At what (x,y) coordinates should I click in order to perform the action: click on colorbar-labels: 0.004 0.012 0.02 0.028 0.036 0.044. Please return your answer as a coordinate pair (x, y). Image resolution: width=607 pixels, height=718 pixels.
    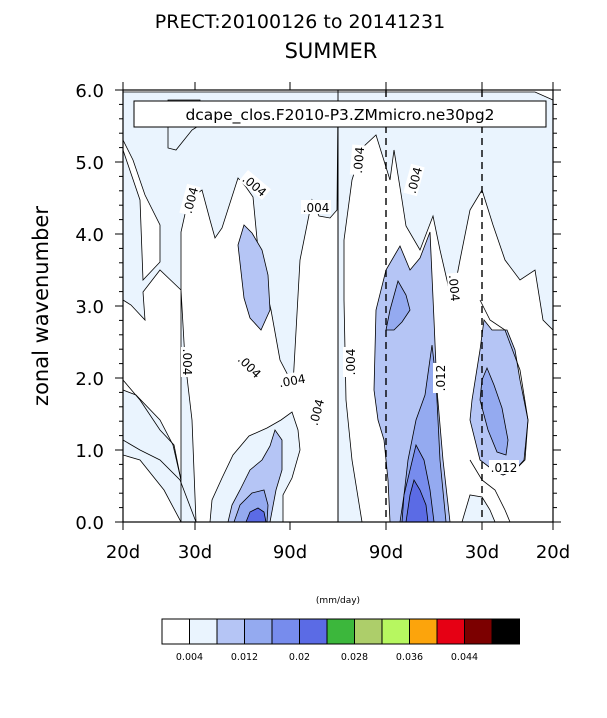
    Looking at the image, I should click on (327, 657).